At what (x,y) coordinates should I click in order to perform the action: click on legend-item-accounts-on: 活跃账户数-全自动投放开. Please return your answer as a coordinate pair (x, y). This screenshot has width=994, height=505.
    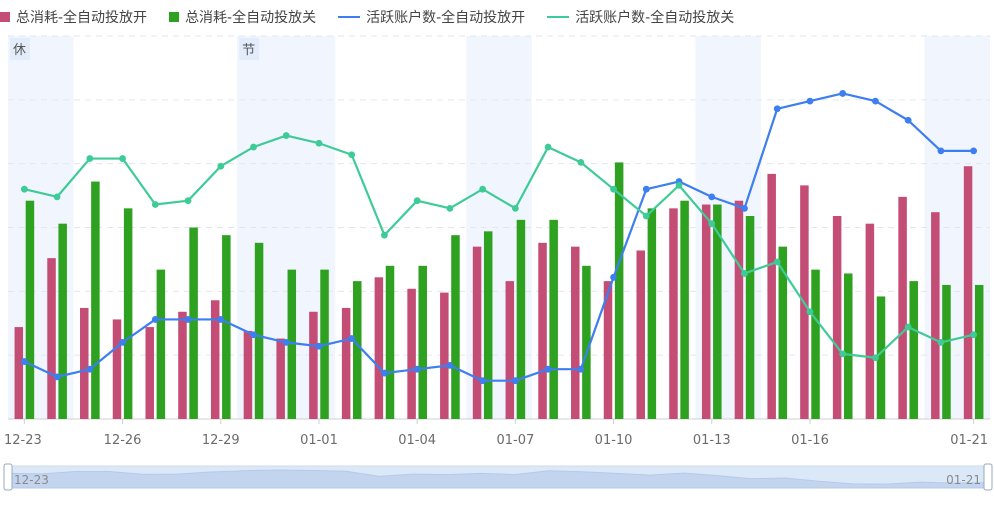
    Looking at the image, I should click on (431, 17).